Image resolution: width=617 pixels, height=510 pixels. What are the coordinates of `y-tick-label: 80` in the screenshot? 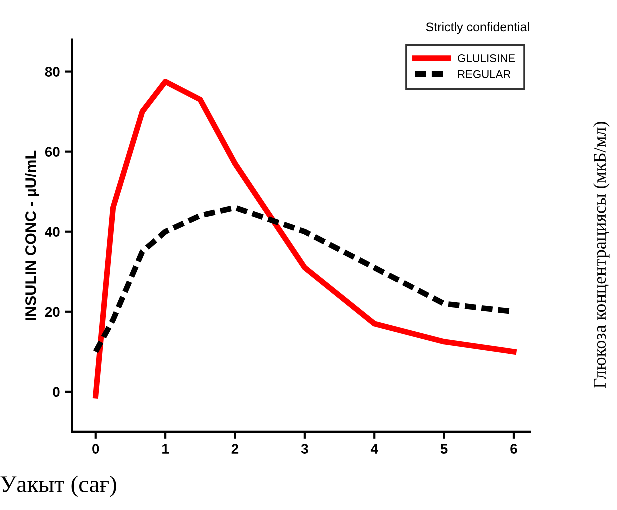 It's located at (52, 72).